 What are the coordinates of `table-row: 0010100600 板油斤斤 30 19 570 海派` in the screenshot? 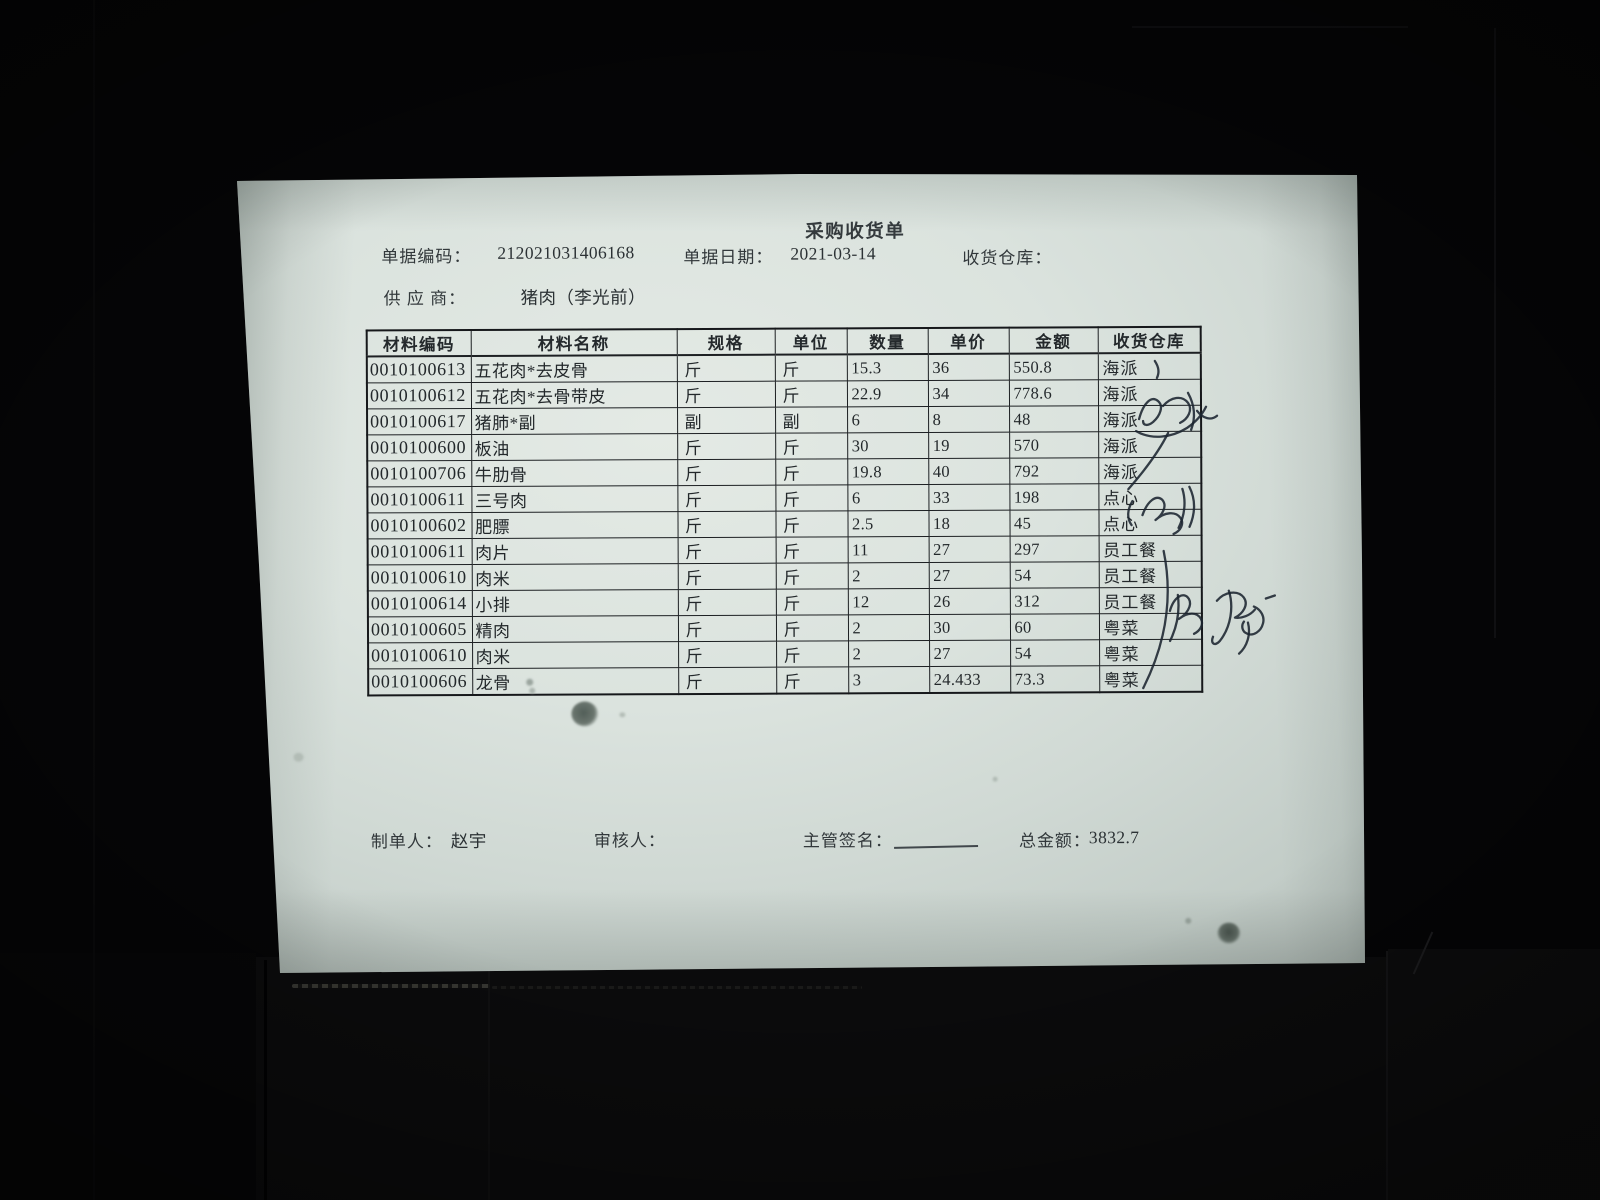 It's located at (784, 446).